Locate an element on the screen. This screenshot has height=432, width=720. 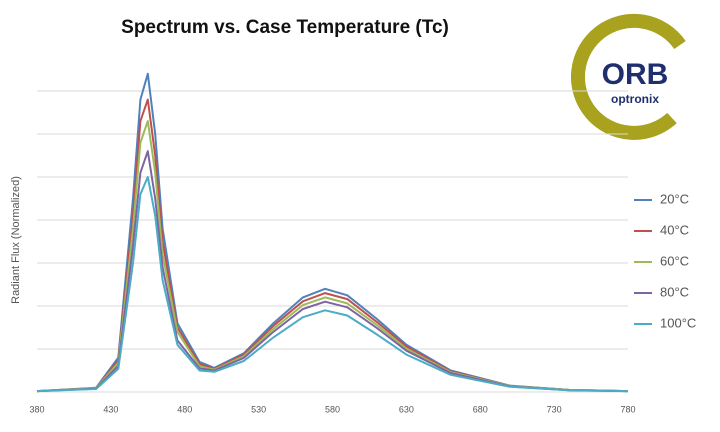
x-tick-label: 580 is located at coordinates (332, 409).